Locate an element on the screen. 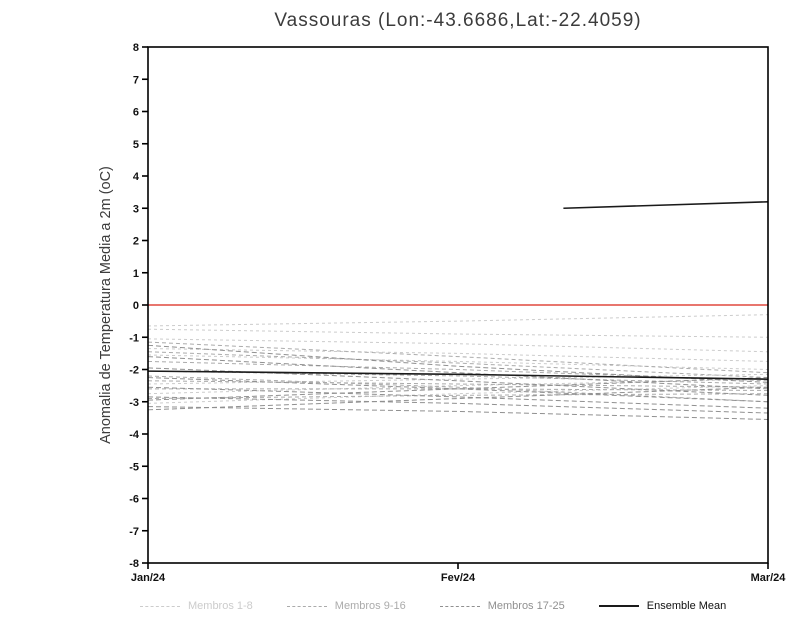 The width and height of the screenshot is (800, 618). legend-item-1: Membros 1-8 is located at coordinates (196, 606).